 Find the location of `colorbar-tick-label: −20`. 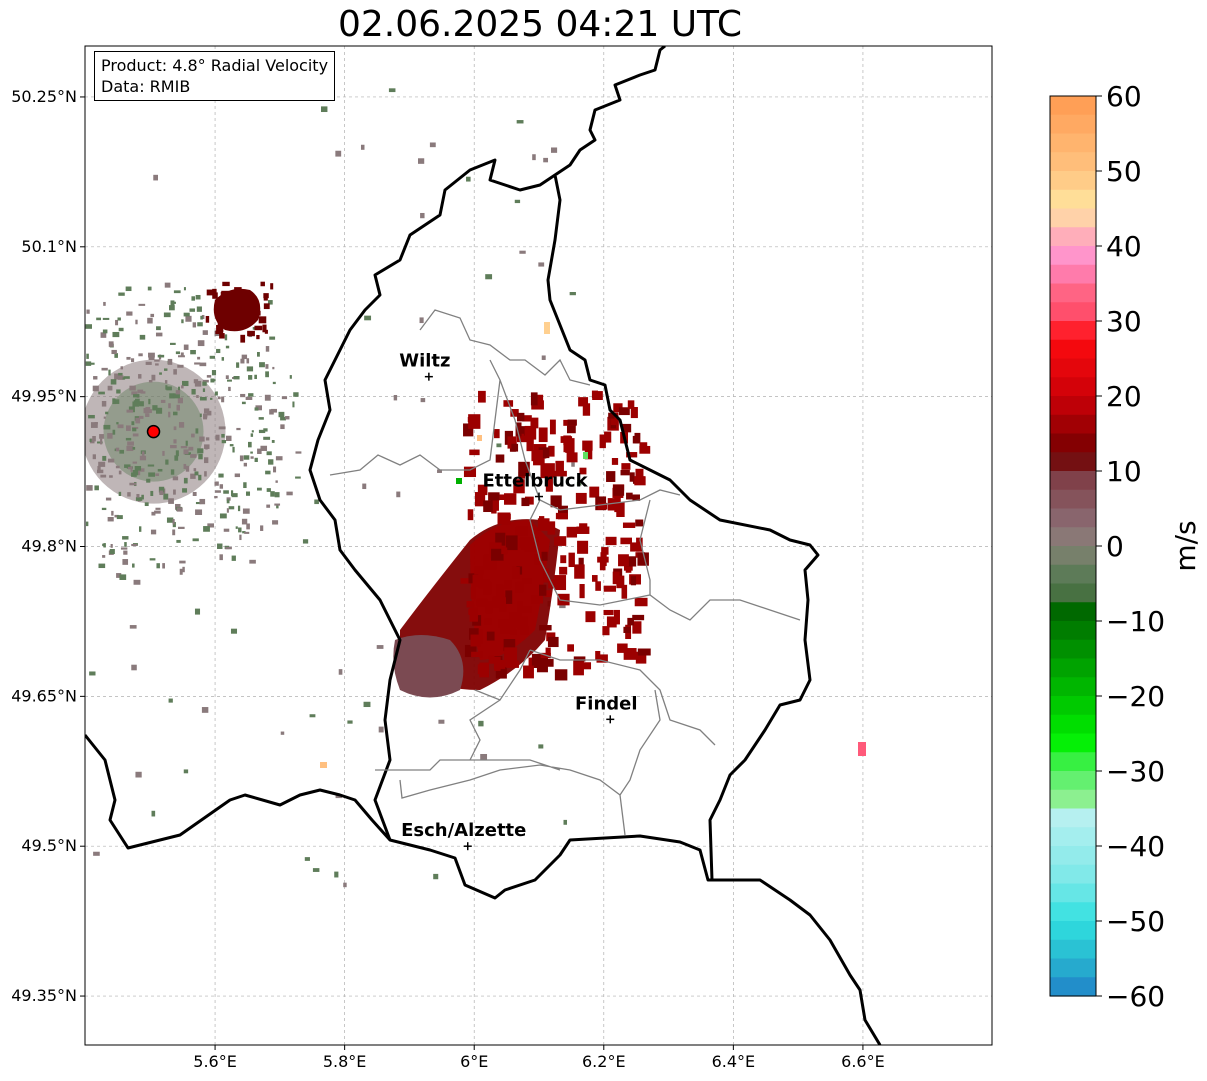

colorbar-tick-label: −20 is located at coordinates (1135, 696).